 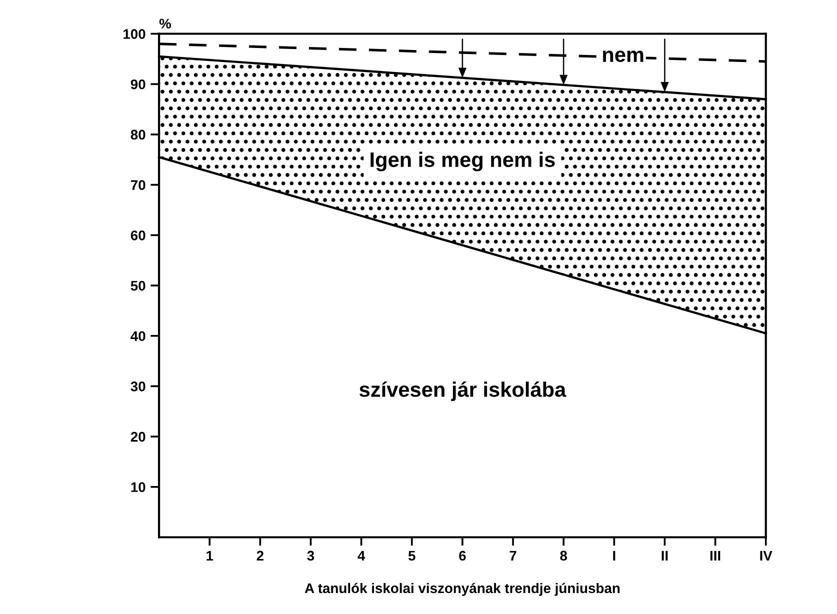 What do you see at coordinates (138, 336) in the screenshot?
I see `y-tick-label: 40` at bounding box center [138, 336].